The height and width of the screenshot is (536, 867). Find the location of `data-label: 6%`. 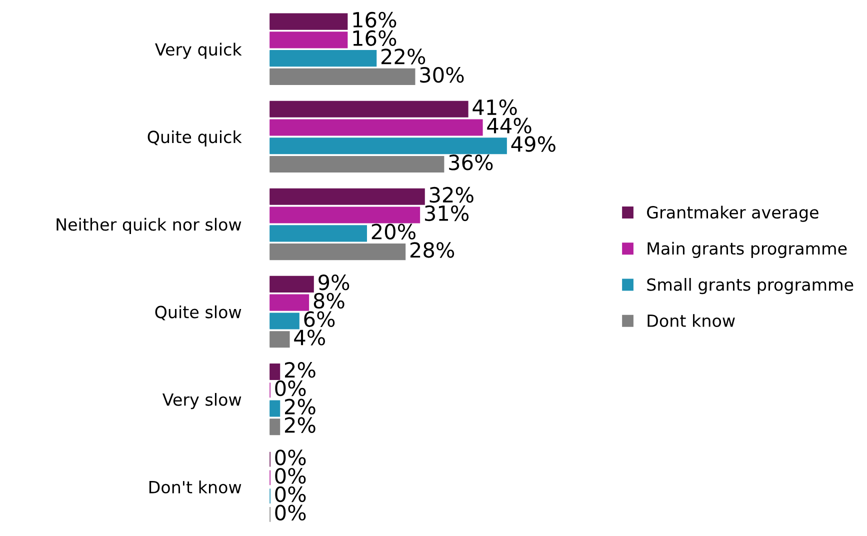

data-label: 6% is located at coordinates (319, 319).